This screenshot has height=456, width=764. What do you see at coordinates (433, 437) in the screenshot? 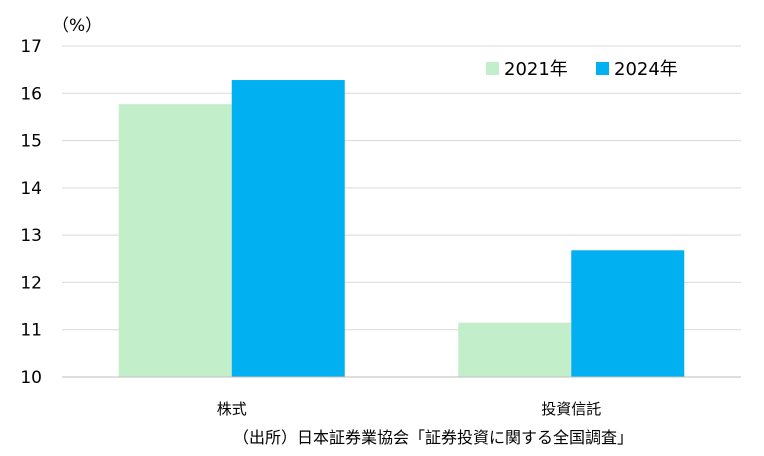
I see `source-note: （出所）日本証券業協会「証券投資に関する全国調査」` at bounding box center [433, 437].